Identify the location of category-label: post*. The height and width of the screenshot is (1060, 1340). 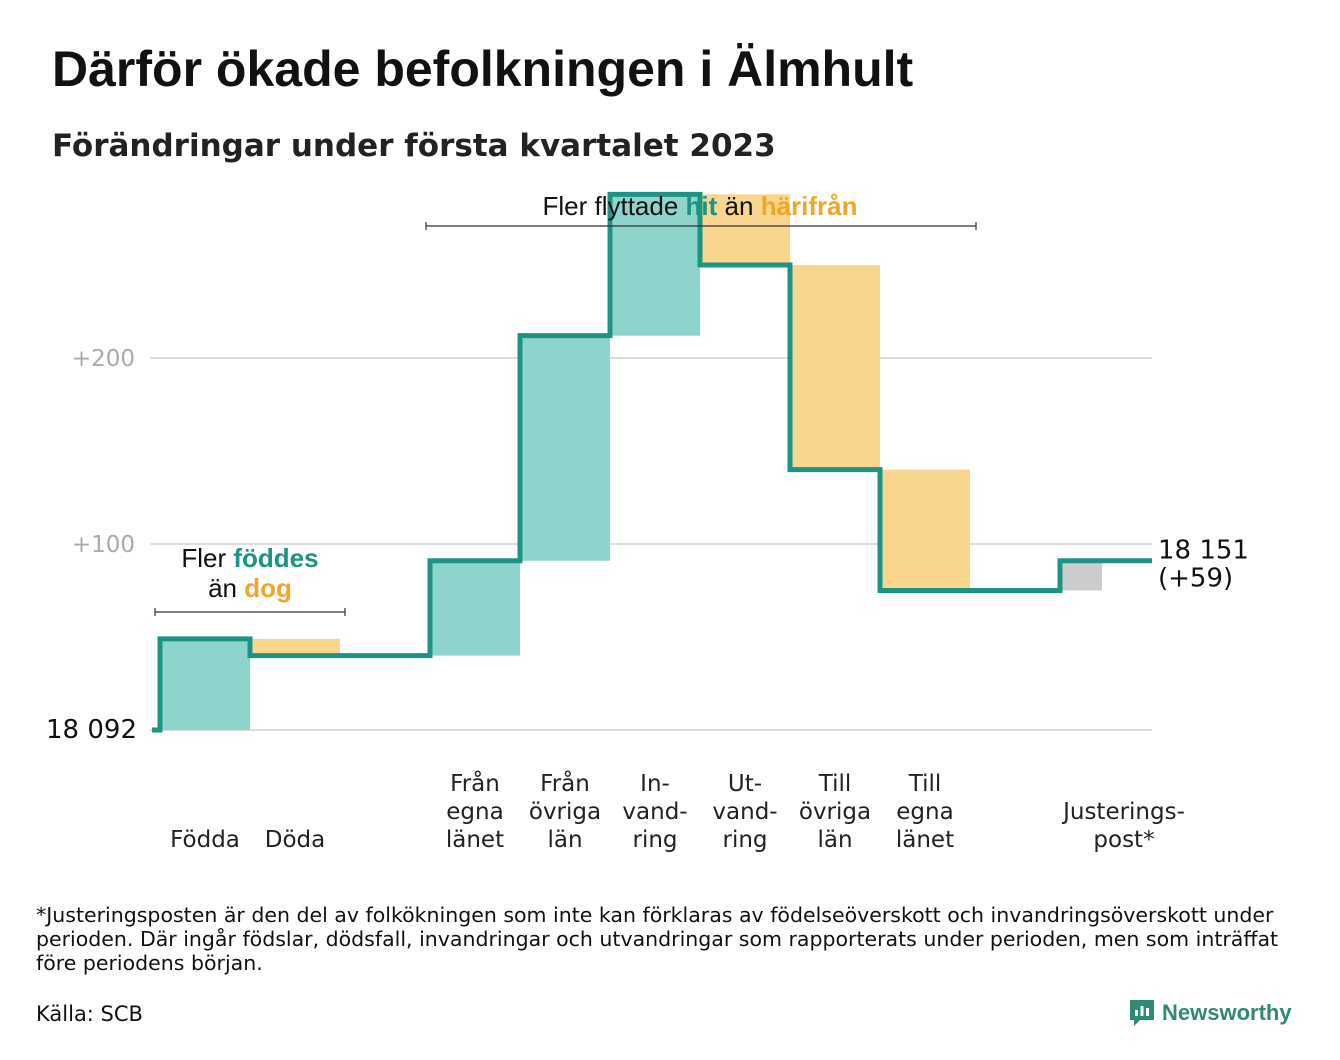
(1123, 840).